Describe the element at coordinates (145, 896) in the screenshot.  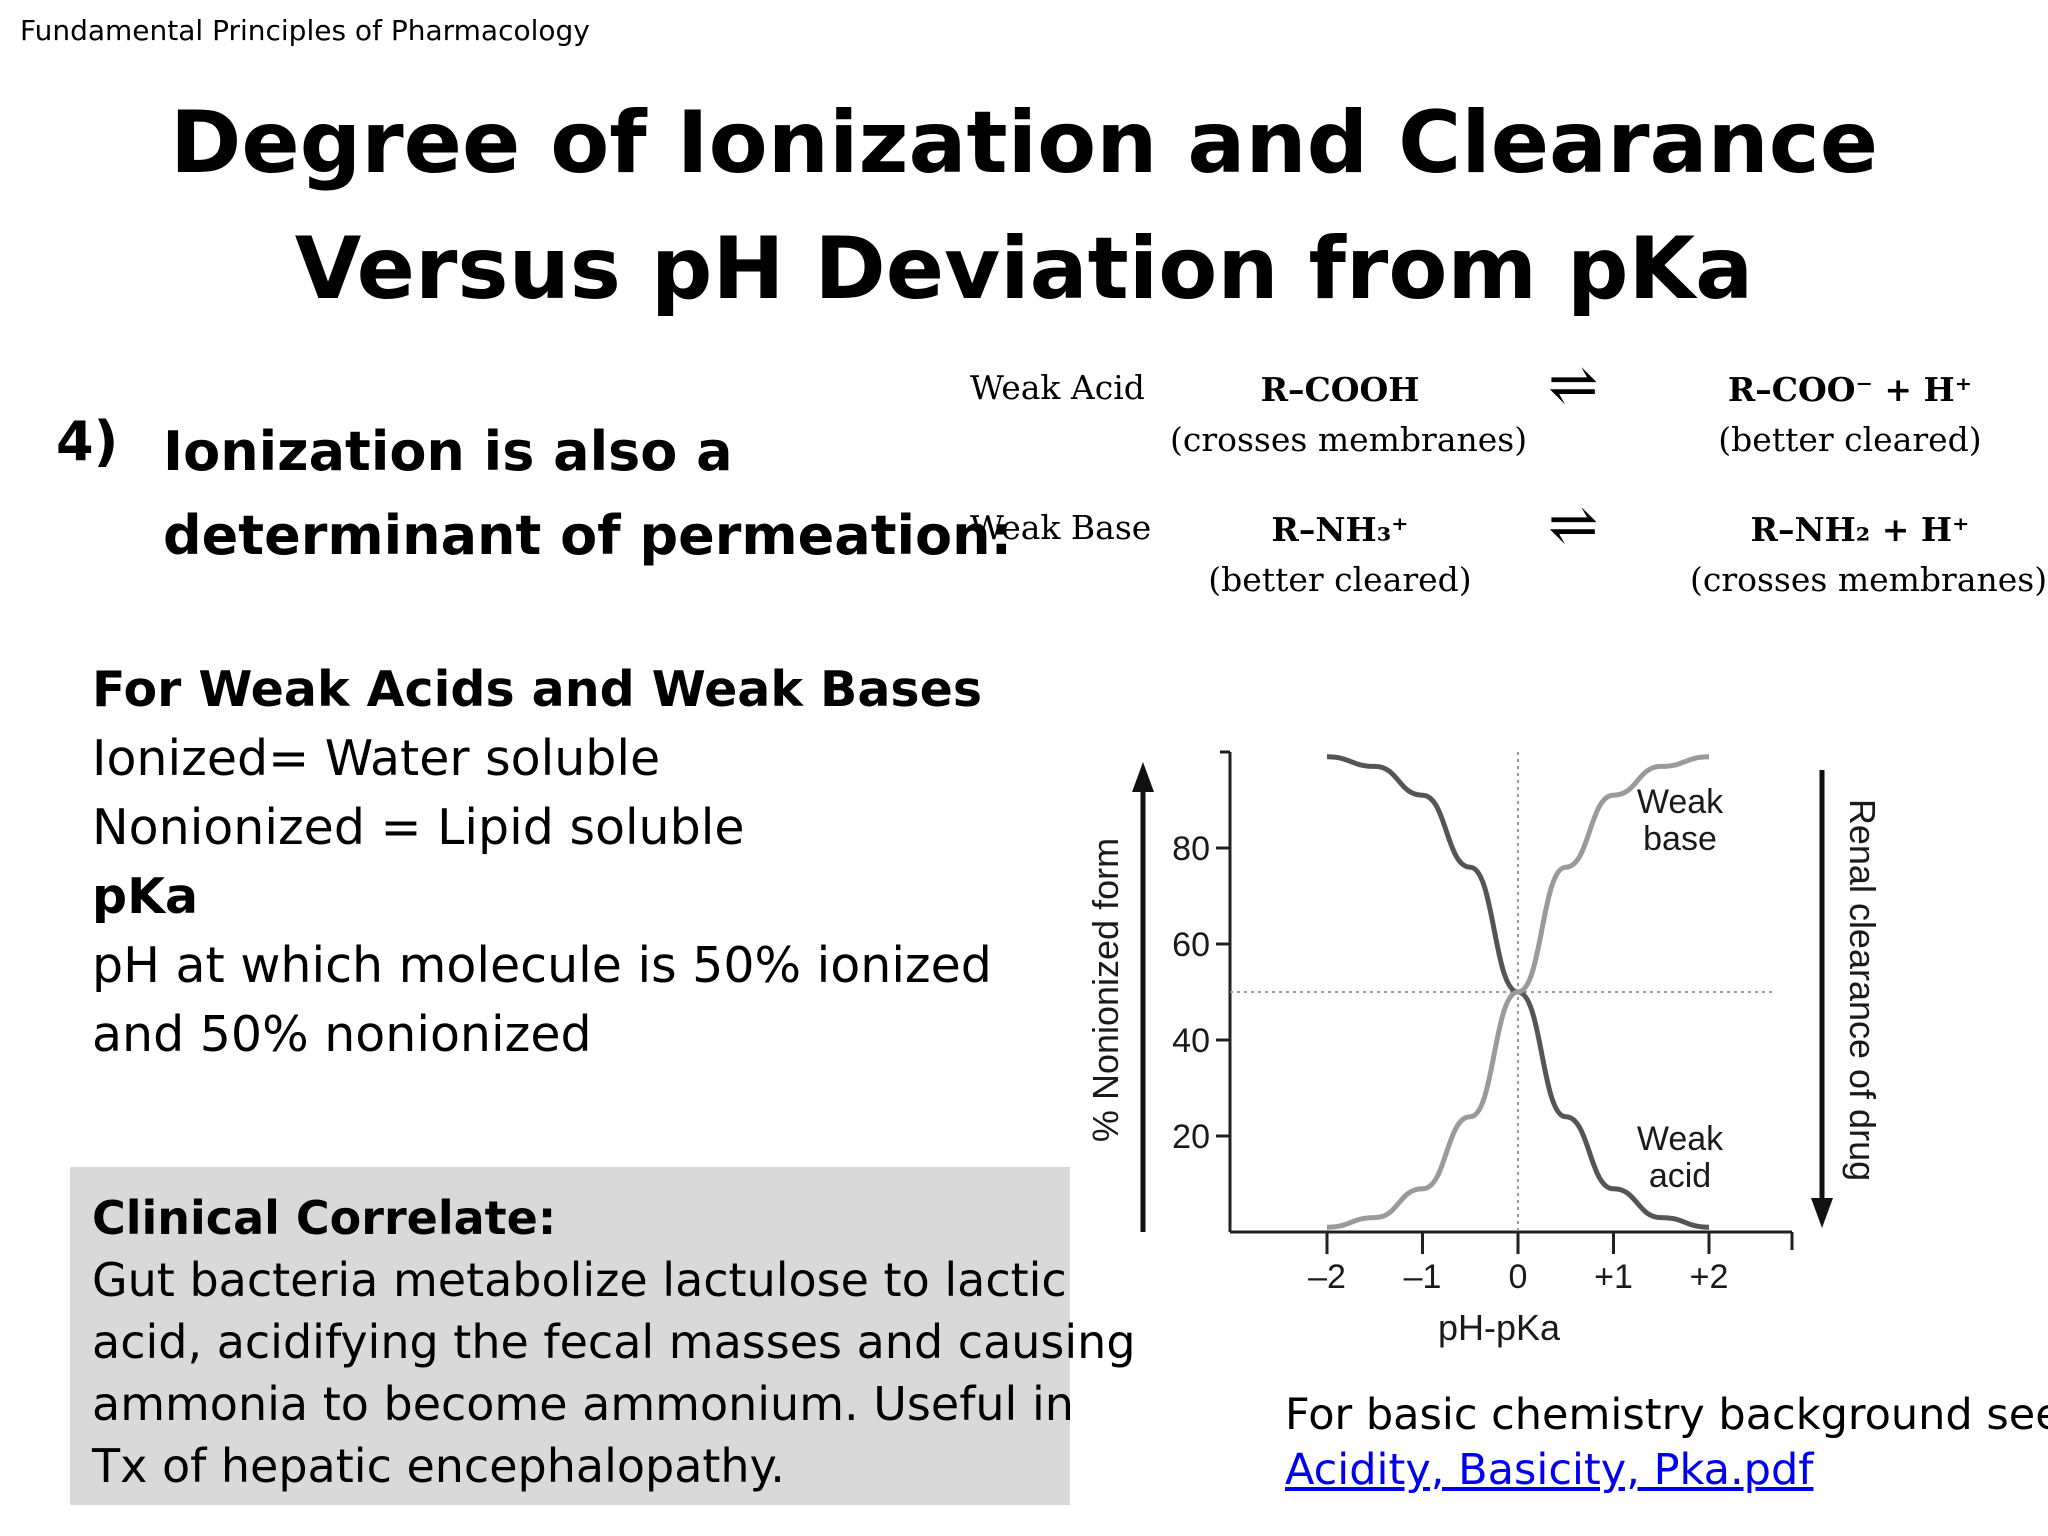
I see `pka-heading: pKa` at that location.